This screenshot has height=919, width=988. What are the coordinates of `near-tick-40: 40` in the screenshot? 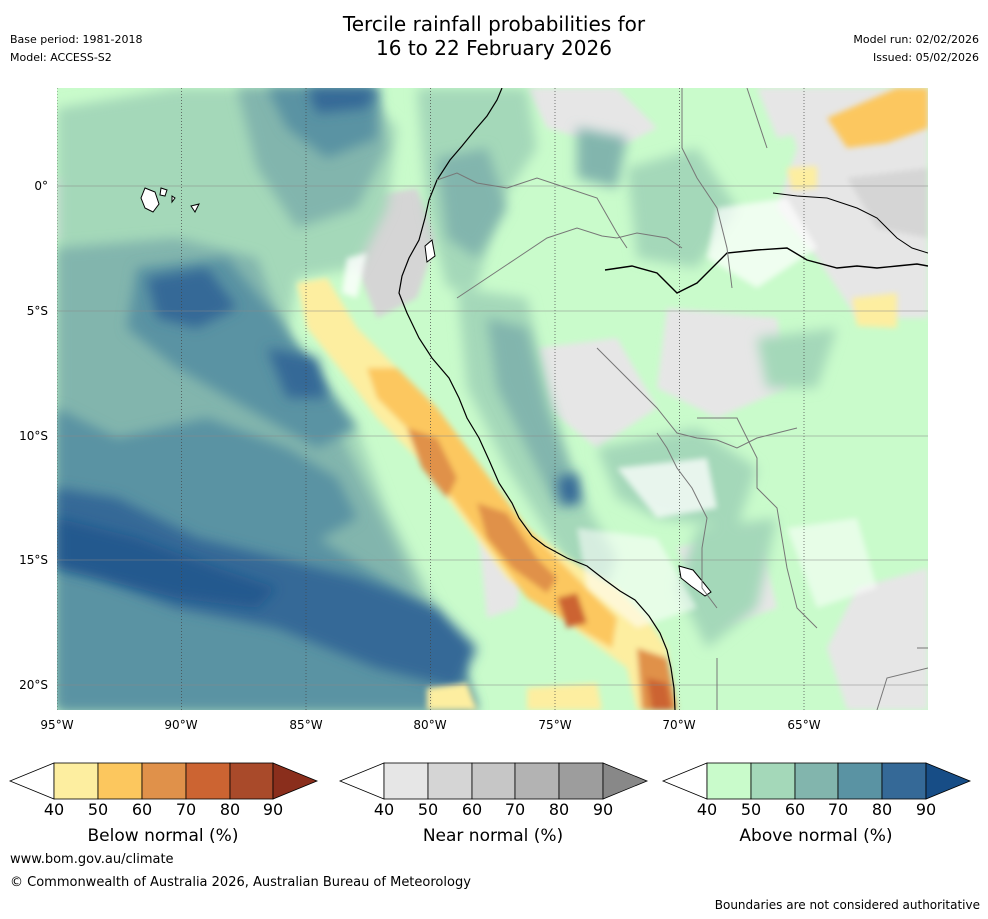 It's located at (384, 809).